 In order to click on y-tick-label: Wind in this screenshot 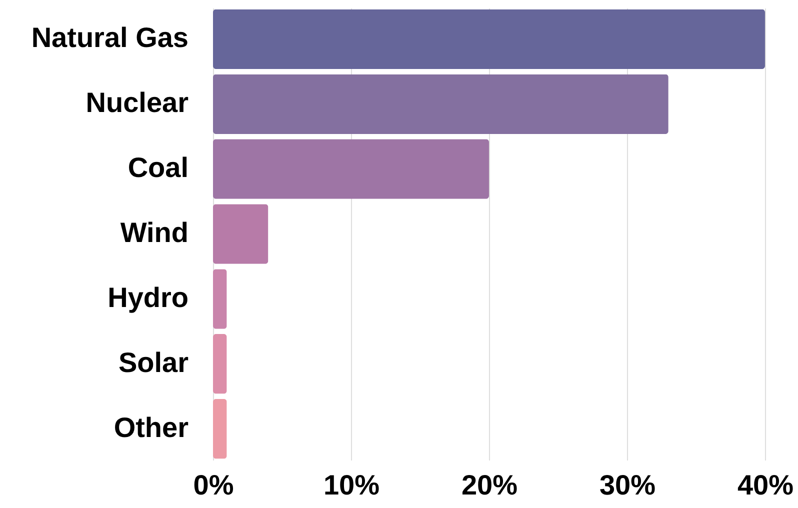, I will do `click(154, 232)`.